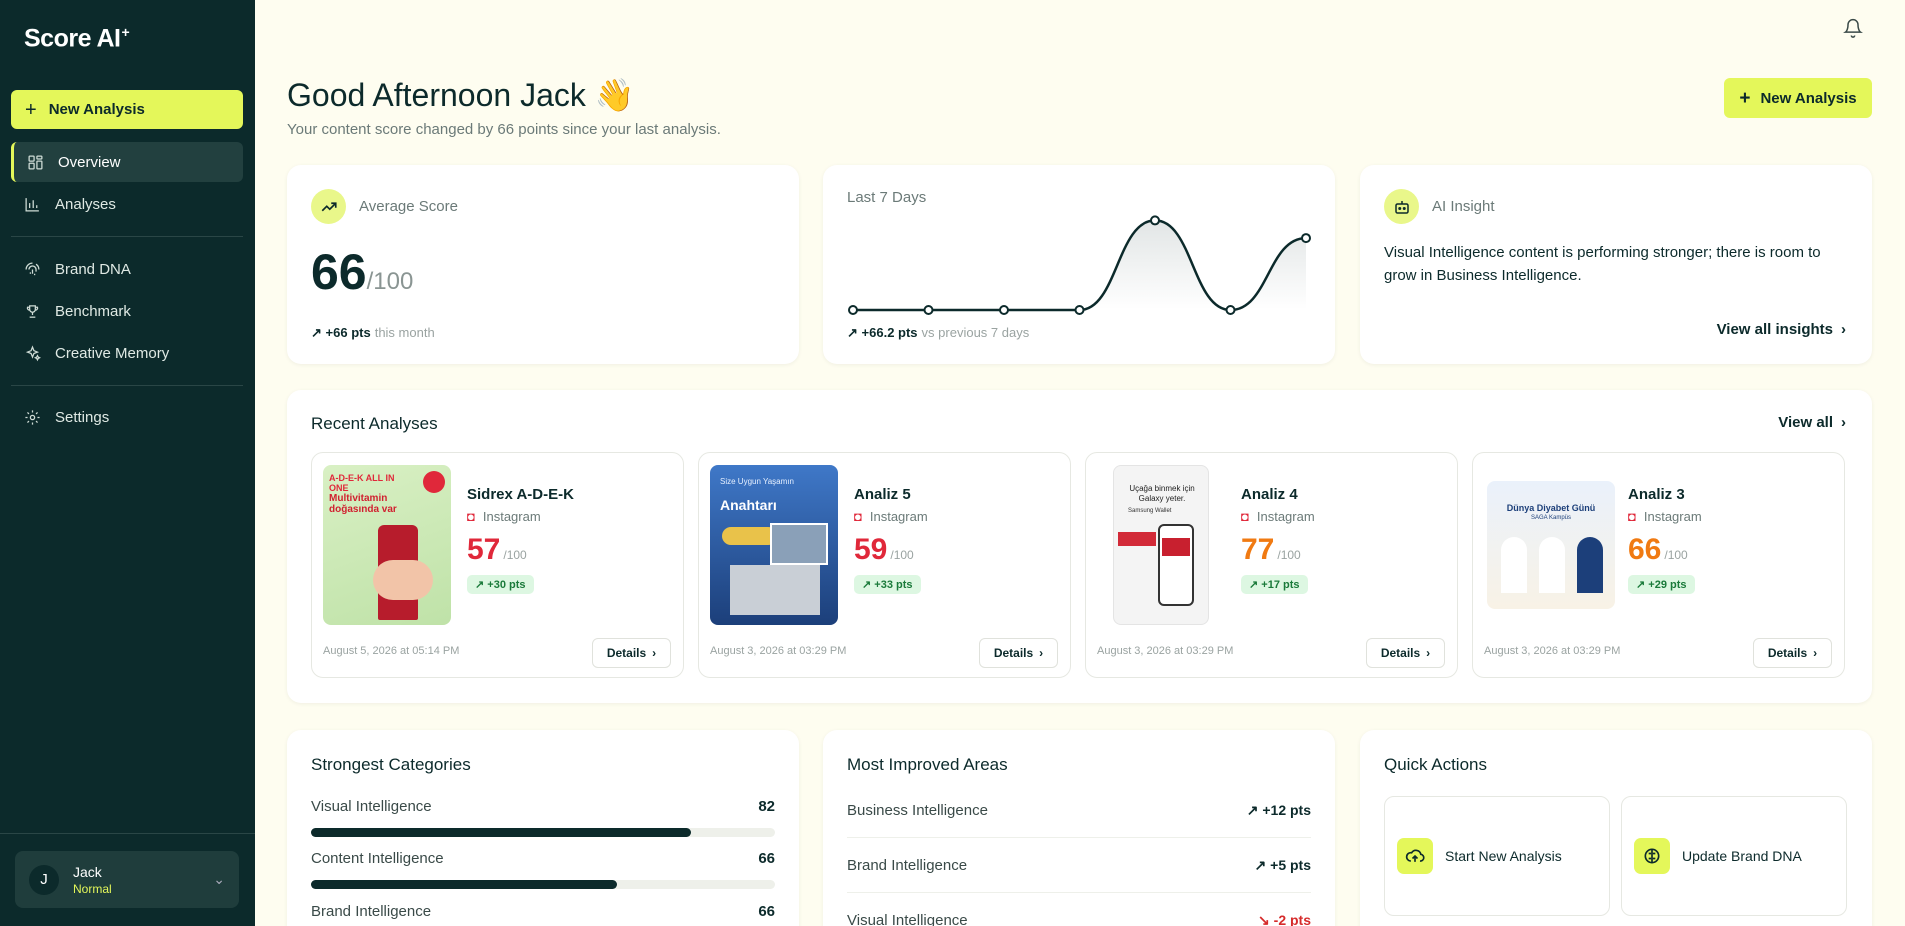  I want to click on improved-row: Visual Intelligence ↘ -2 pts, so click(1079, 919).